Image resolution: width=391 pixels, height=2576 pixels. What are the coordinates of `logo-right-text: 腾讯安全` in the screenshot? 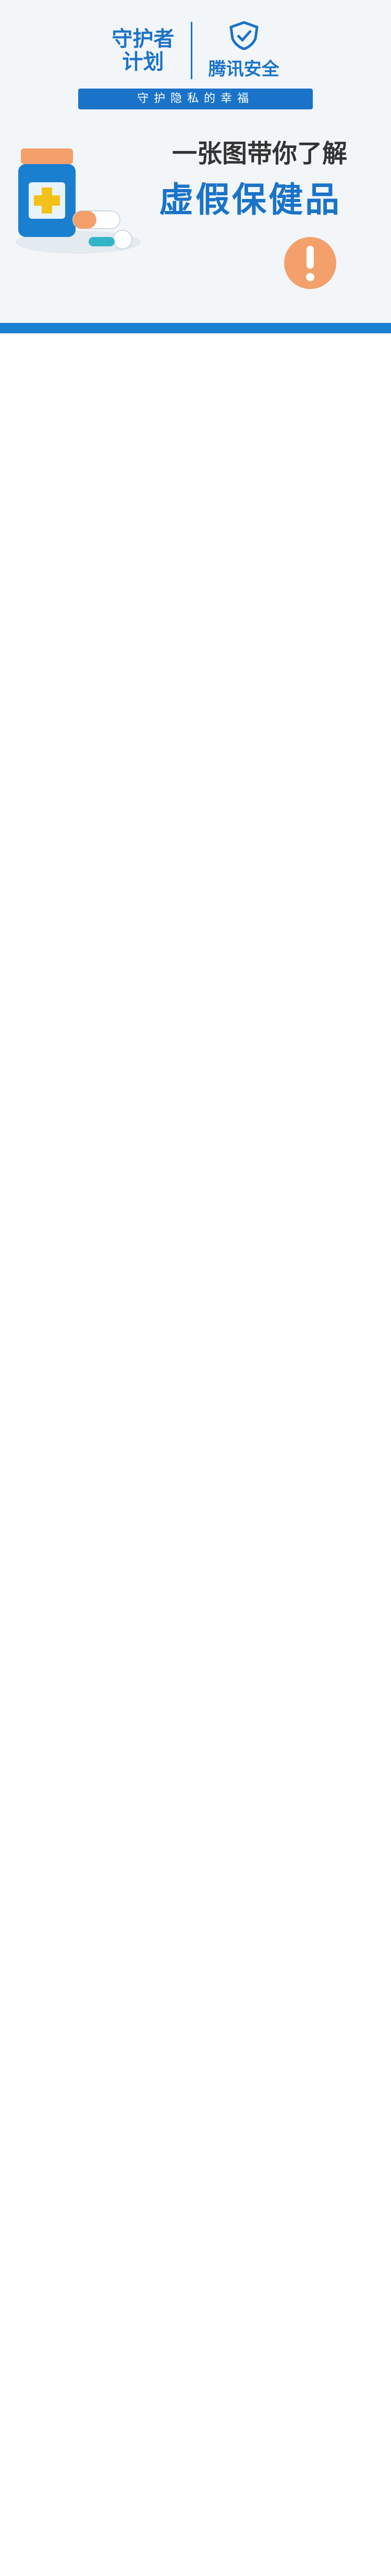 It's located at (243, 69).